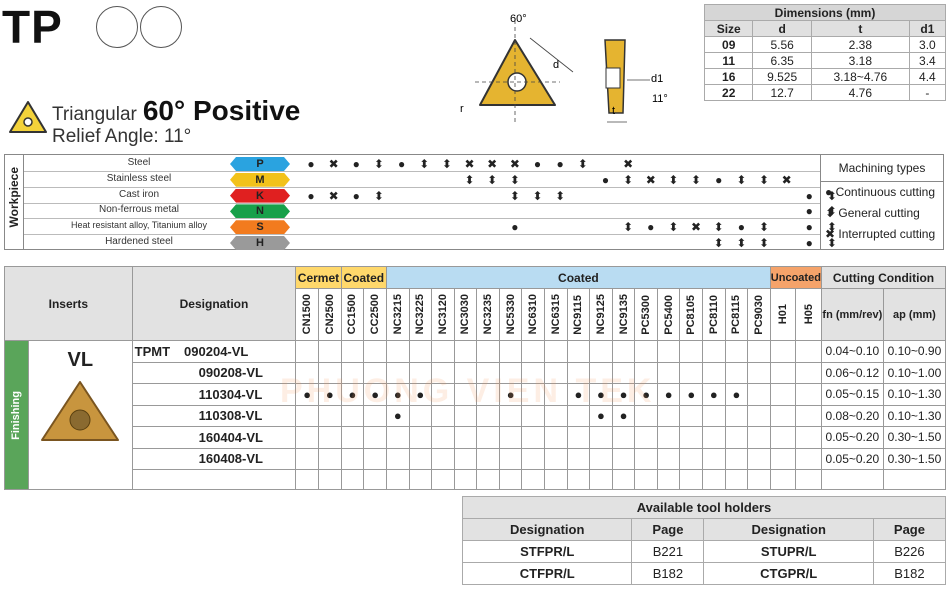  I want to click on iso-badge-n: N, so click(260, 211).